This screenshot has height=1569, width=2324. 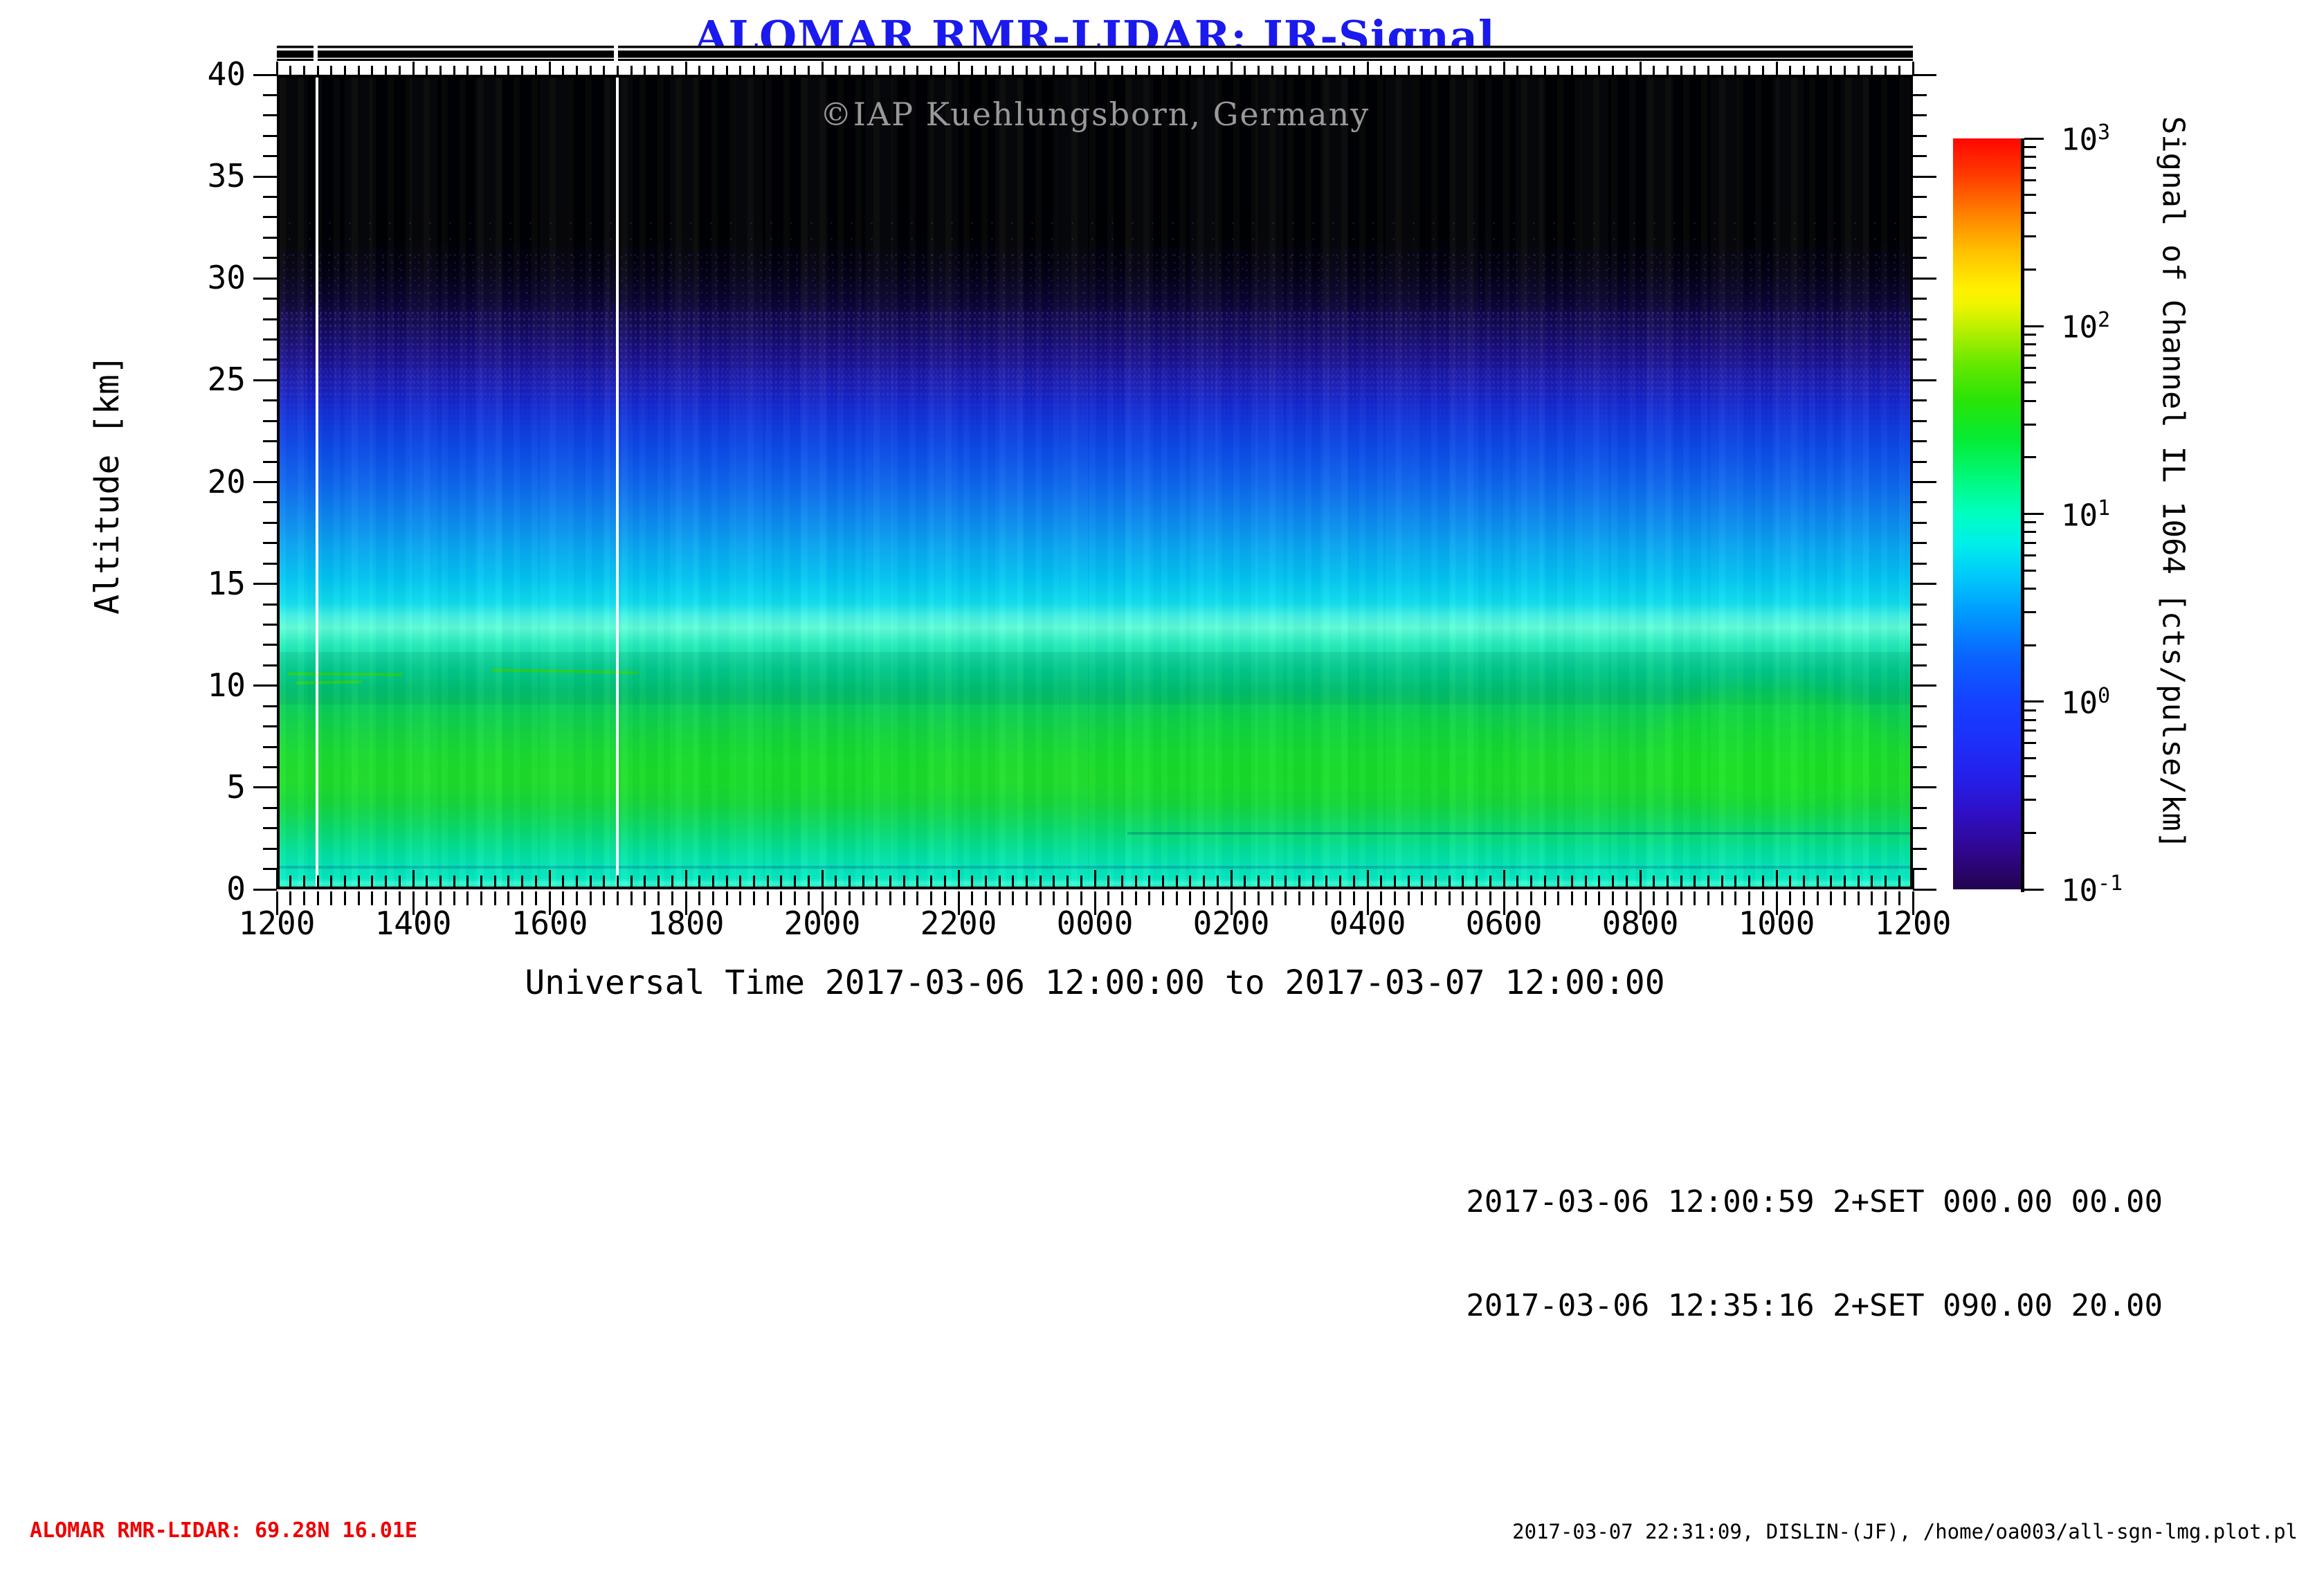 I want to click on annotation-line-2: 2017-03-06 12:35:16 2+SET 090.00 20.00, so click(x=1814, y=1305).